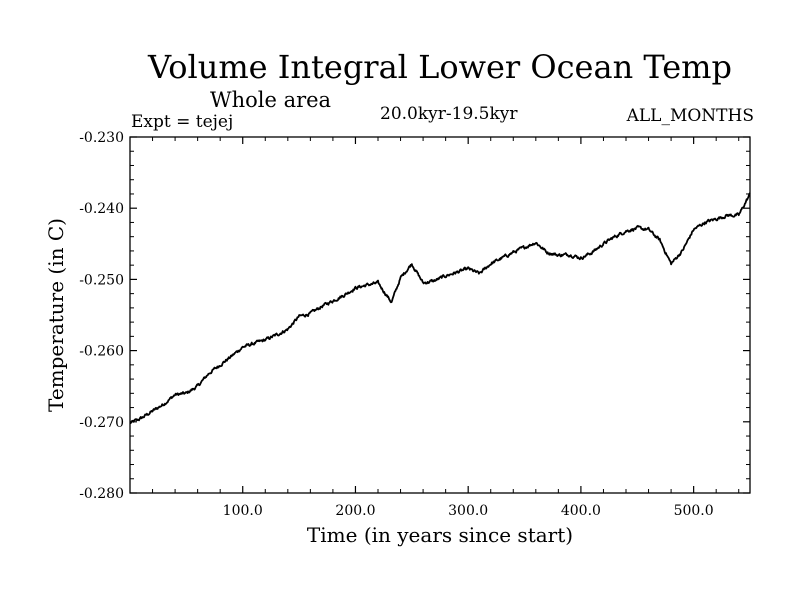 Image resolution: width=800 pixels, height=600 pixels. I want to click on y-tick-label: -0.240, so click(101, 209).